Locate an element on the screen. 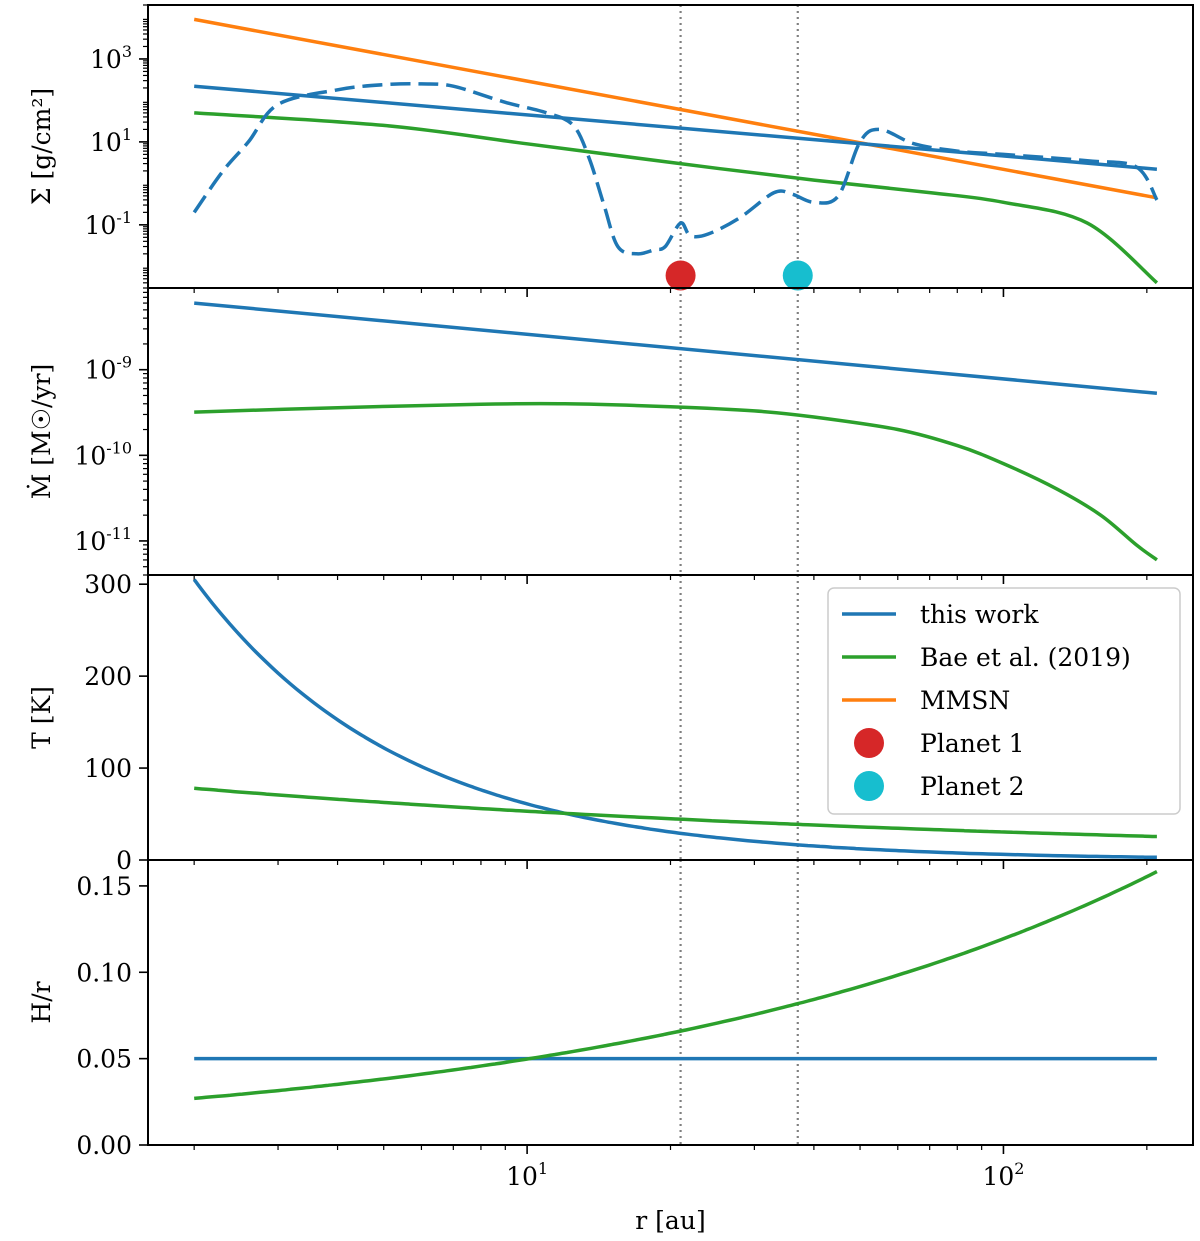 This screenshot has height=1241, width=1200. y-axis-label: Ṁ [M☉/yr] is located at coordinates (41, 432).